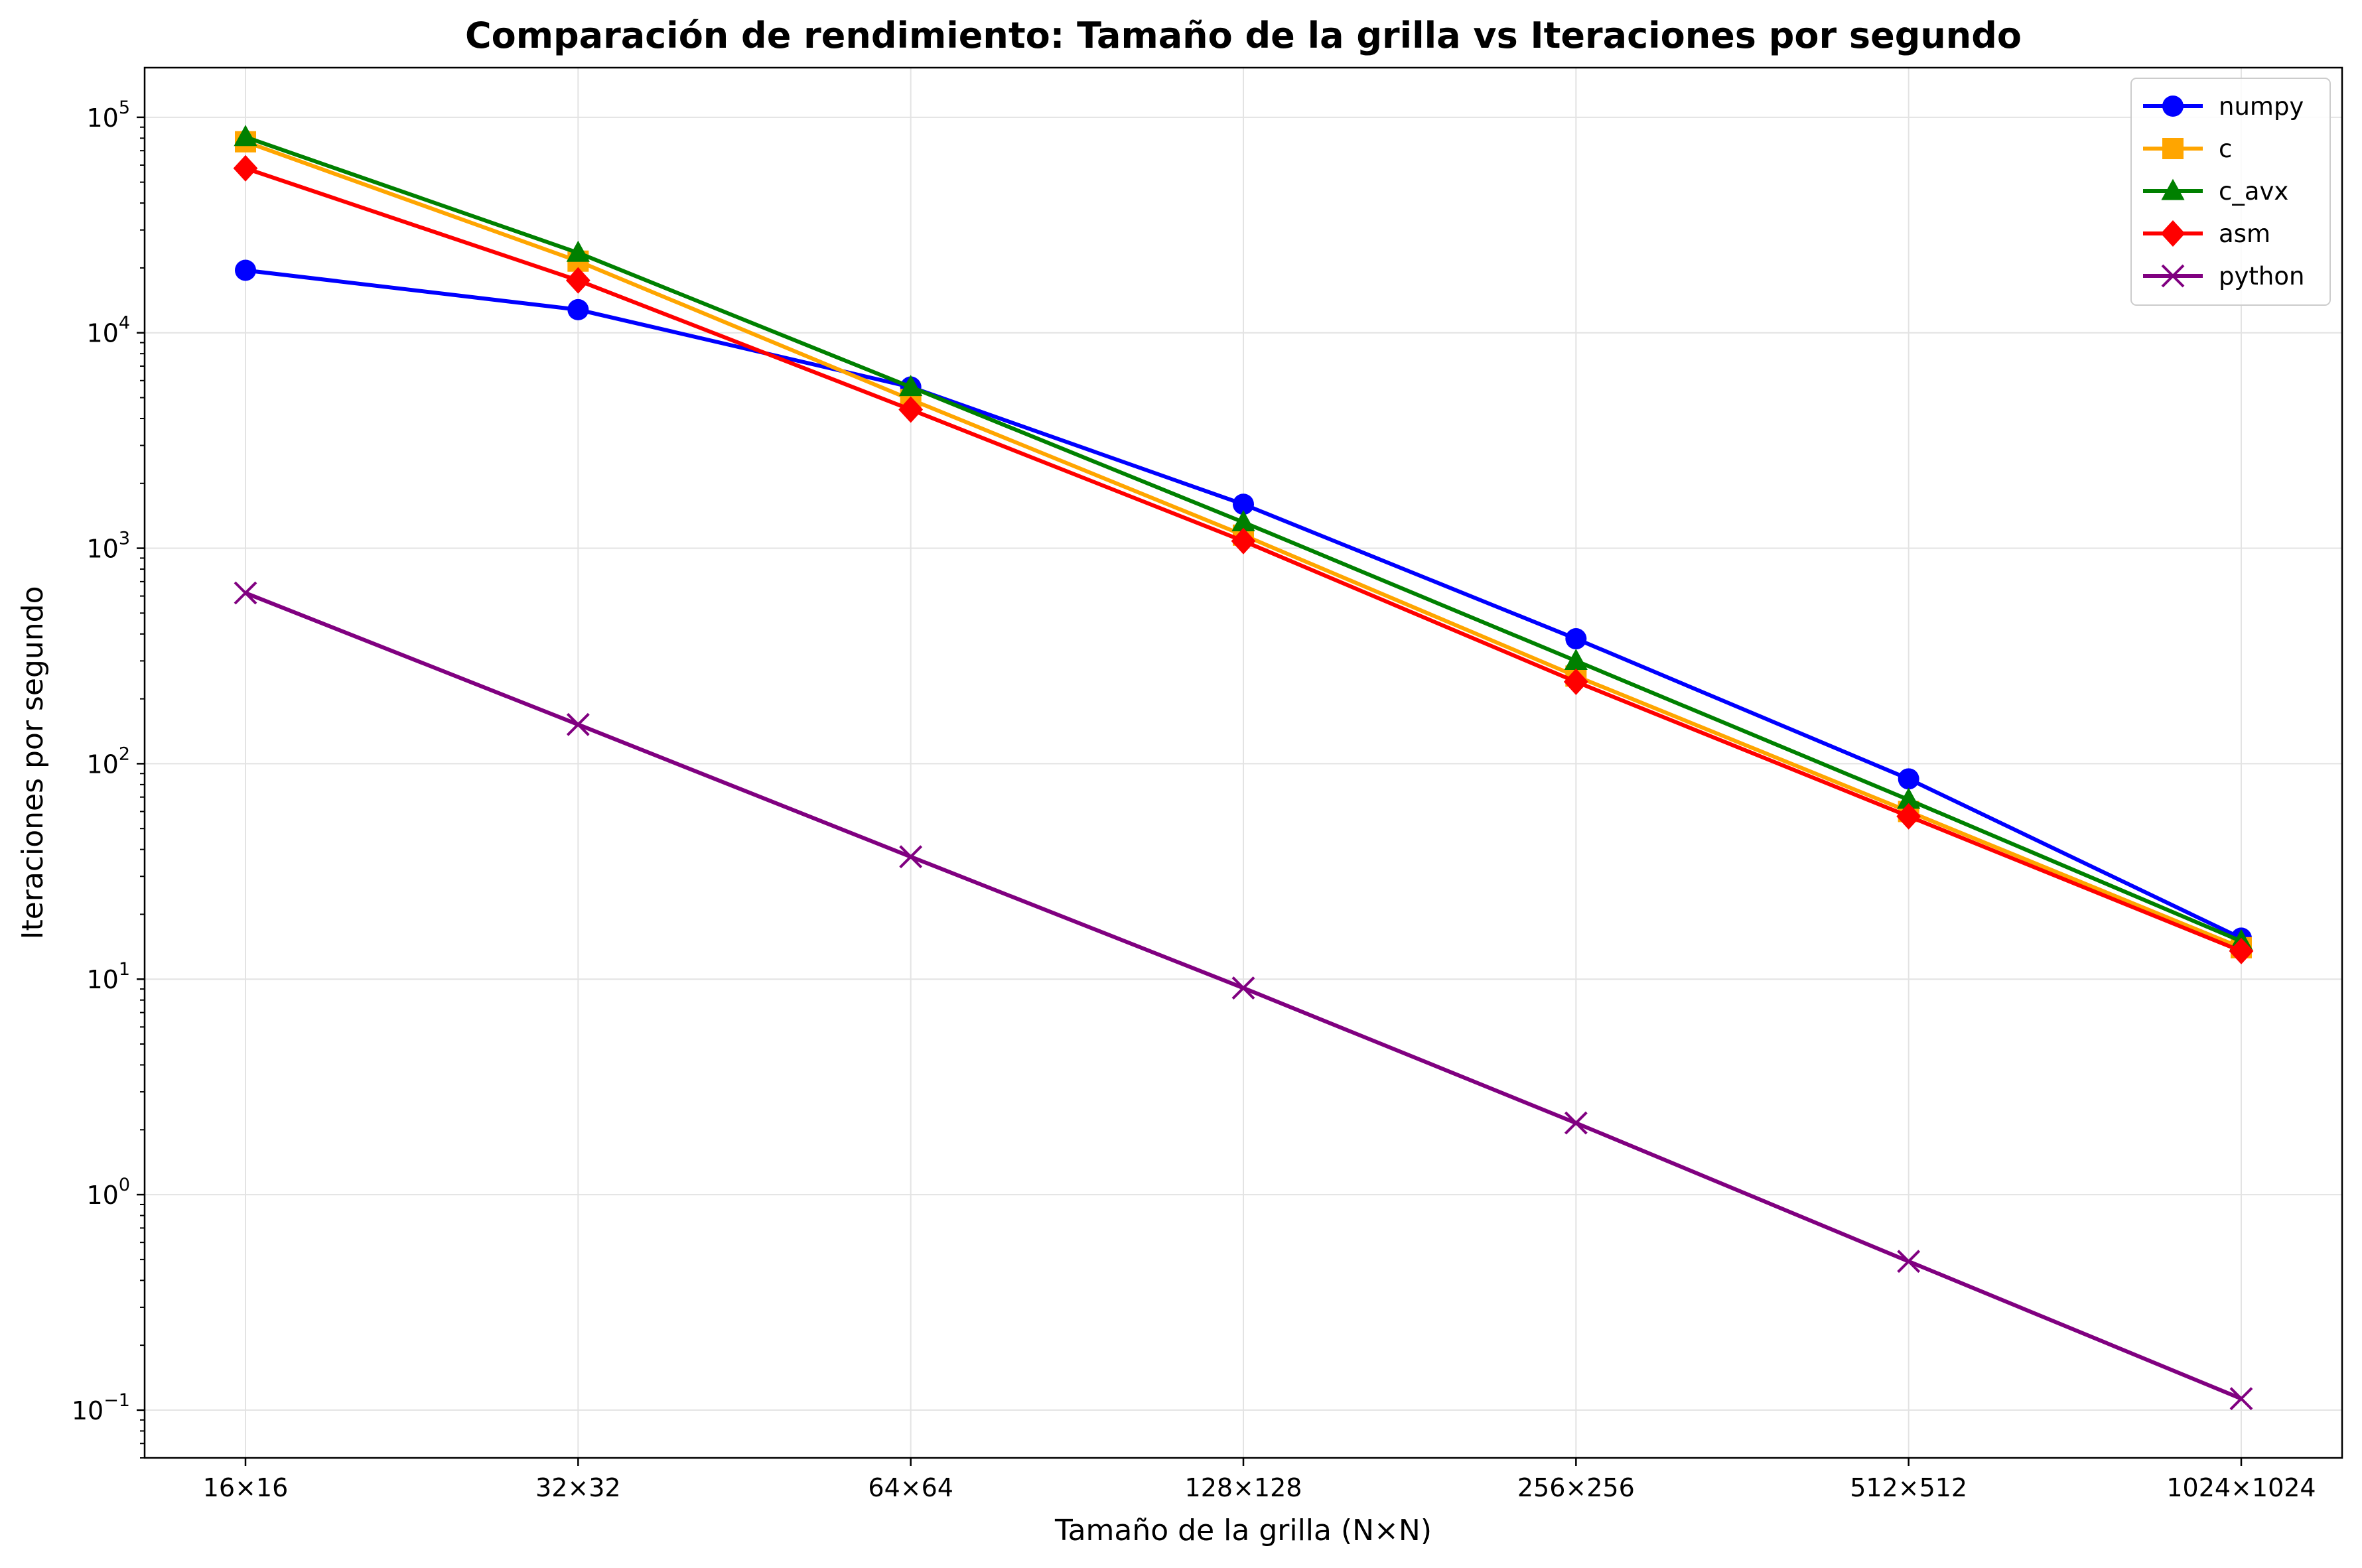  Describe the element at coordinates (2244, 234) in the screenshot. I see `legend-label: asm` at that location.